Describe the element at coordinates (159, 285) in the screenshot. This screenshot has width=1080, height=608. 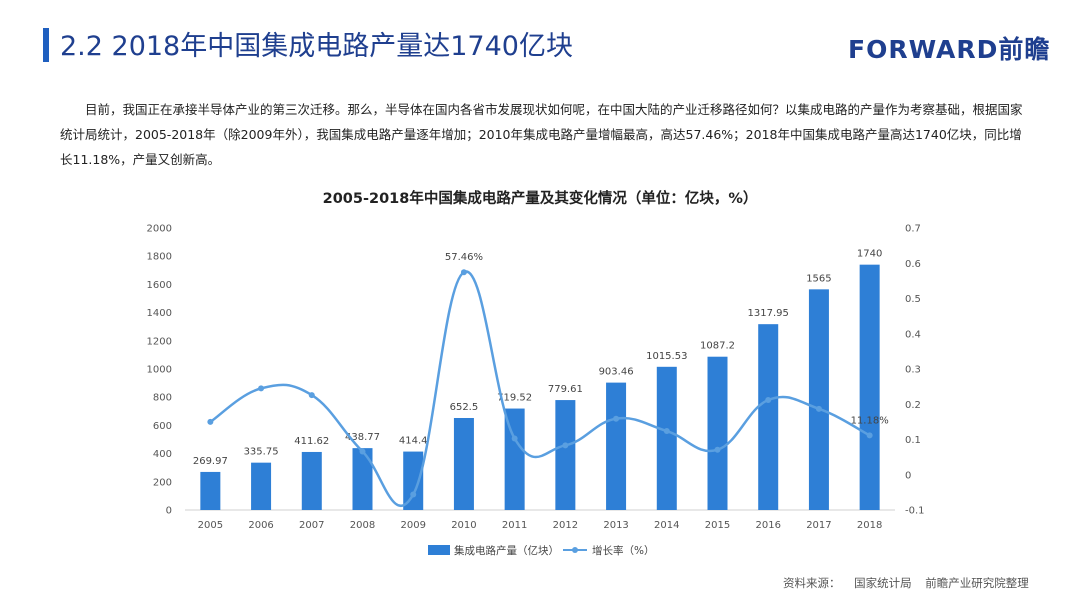
I see `left-axis-tick-label: 1600` at that location.